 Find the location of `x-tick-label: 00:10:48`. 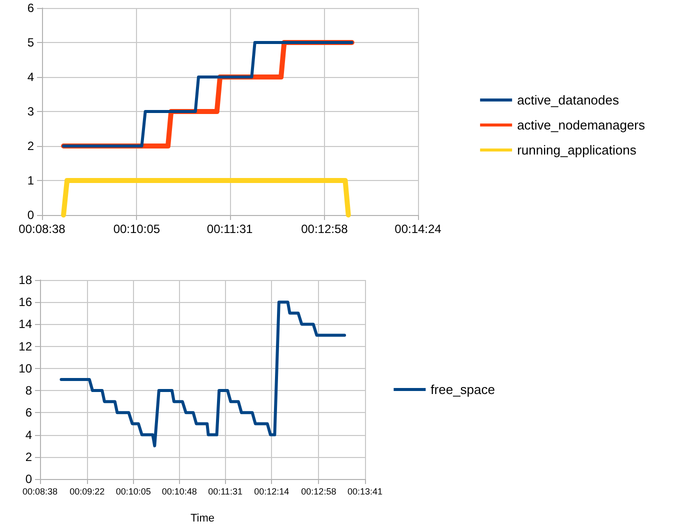

x-tick-label: 00:10:48 is located at coordinates (179, 491).